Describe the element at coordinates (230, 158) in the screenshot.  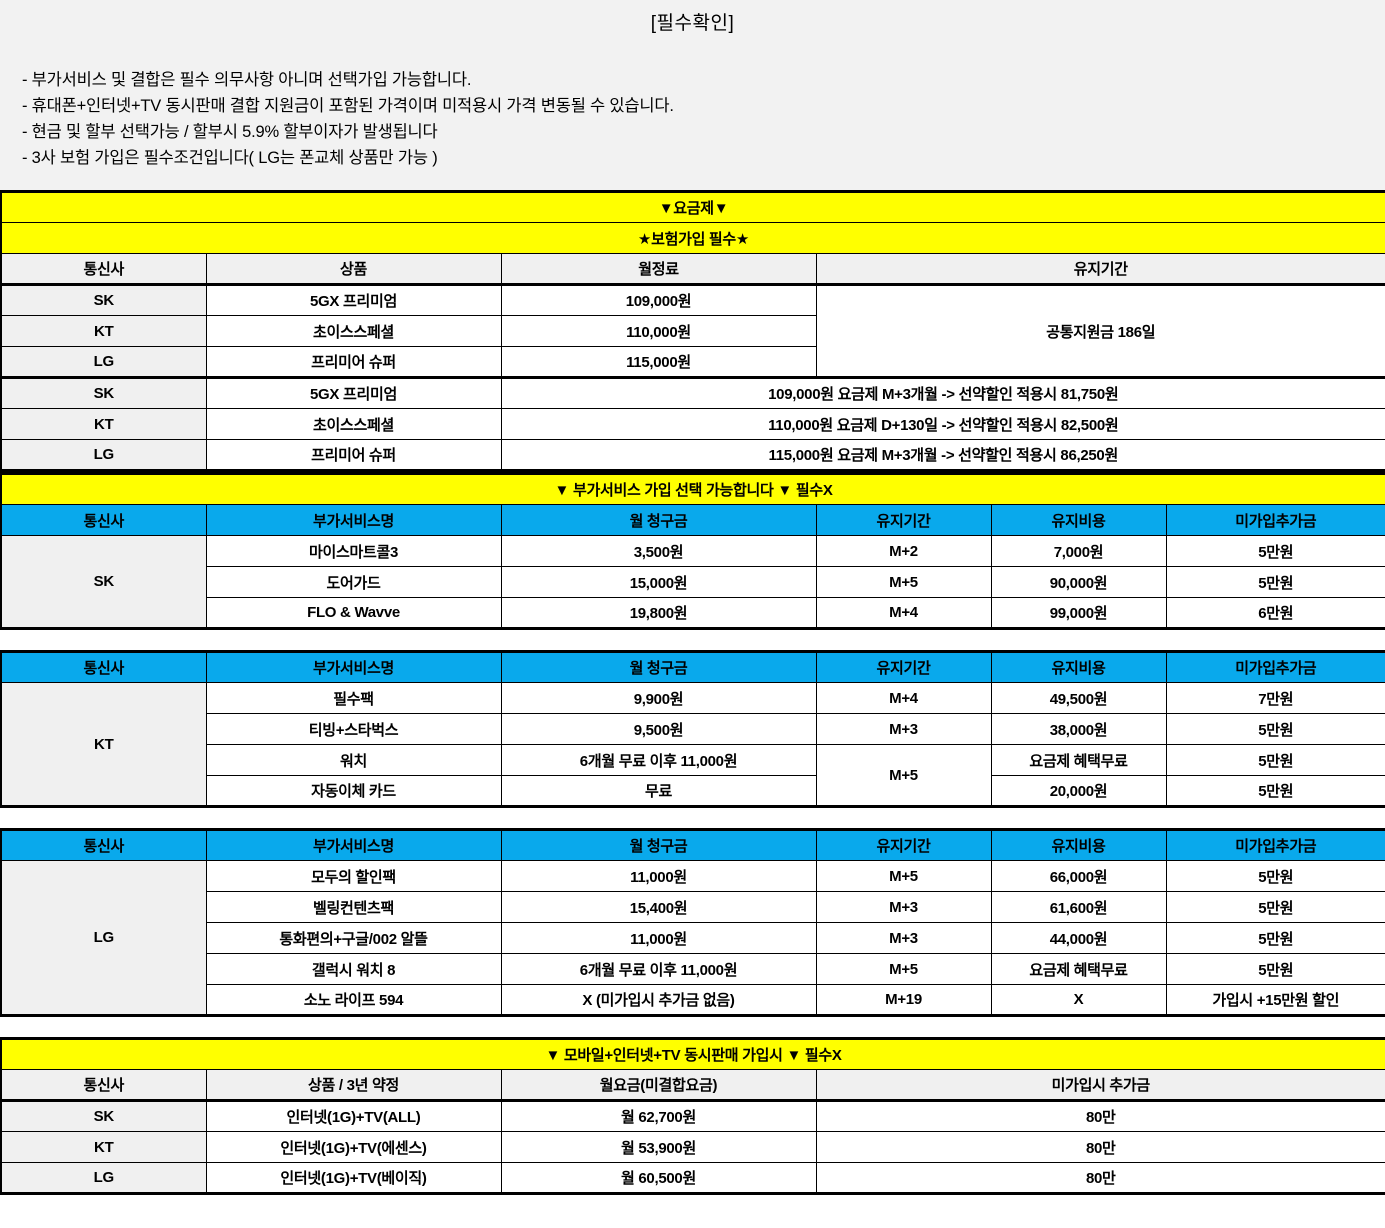
I see `notice-line: - 3사 보험 가입은 필수조건입니다( LG는 폰교체 상품만 가능 )` at that location.